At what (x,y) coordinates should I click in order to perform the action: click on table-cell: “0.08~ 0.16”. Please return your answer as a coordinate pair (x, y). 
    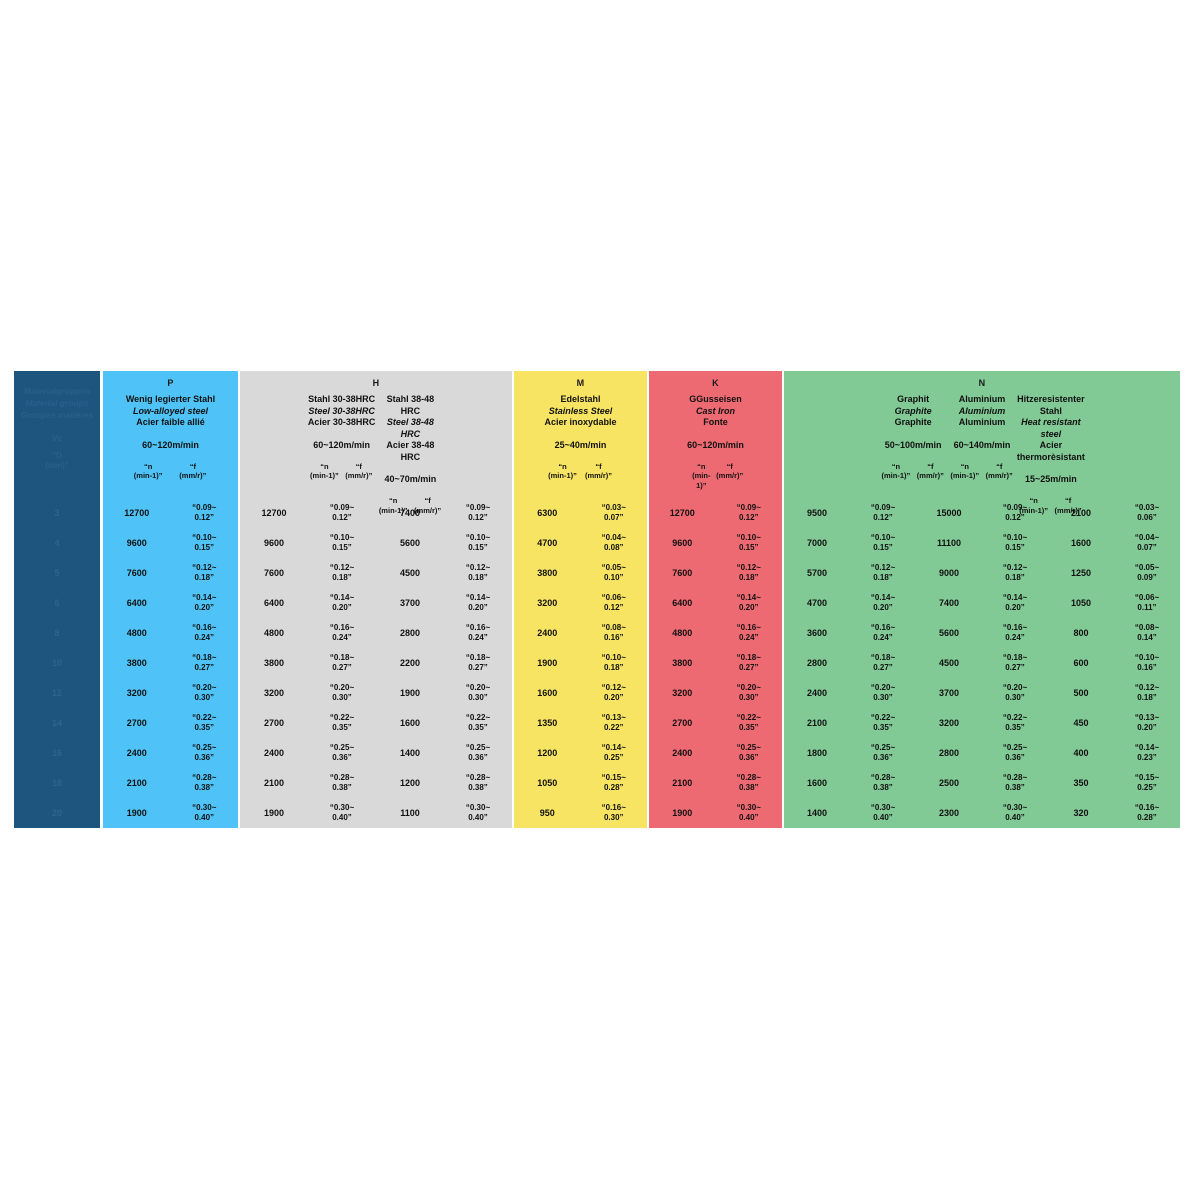
    Looking at the image, I should click on (614, 633).